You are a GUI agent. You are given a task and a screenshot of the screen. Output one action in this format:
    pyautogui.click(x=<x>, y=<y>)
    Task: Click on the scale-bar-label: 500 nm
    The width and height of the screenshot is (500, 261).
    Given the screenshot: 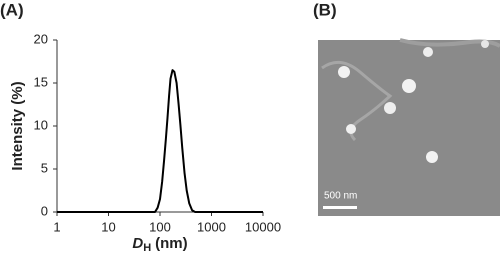 What is the action you would take?
    pyautogui.click(x=340, y=196)
    